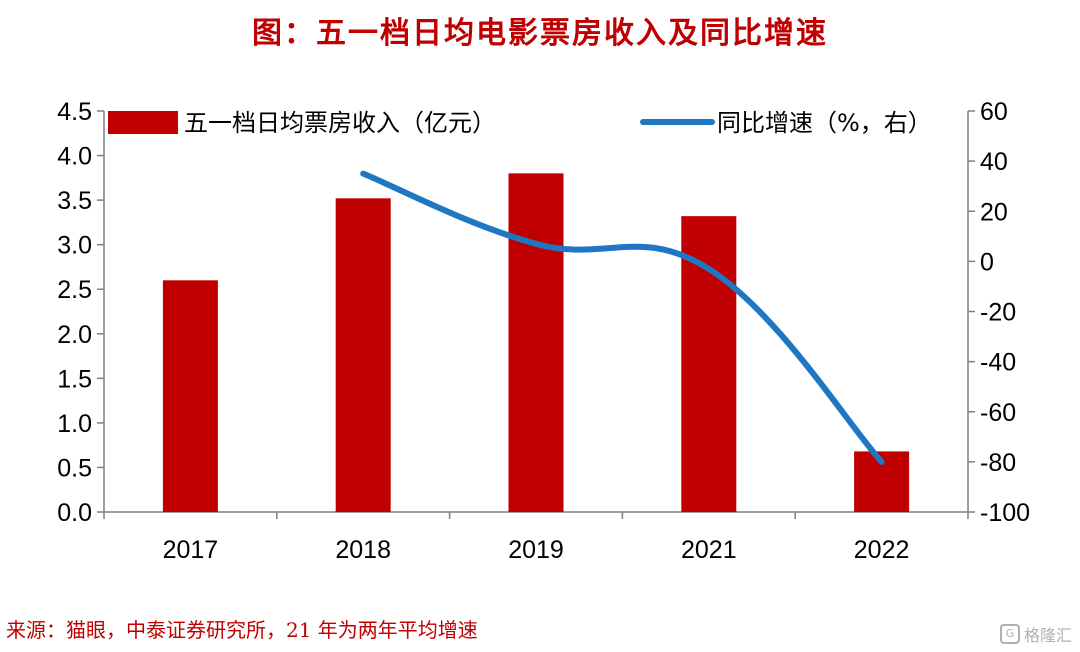 This screenshot has width=1080, height=652. I want to click on y-right-tick-label: 60, so click(994, 112).